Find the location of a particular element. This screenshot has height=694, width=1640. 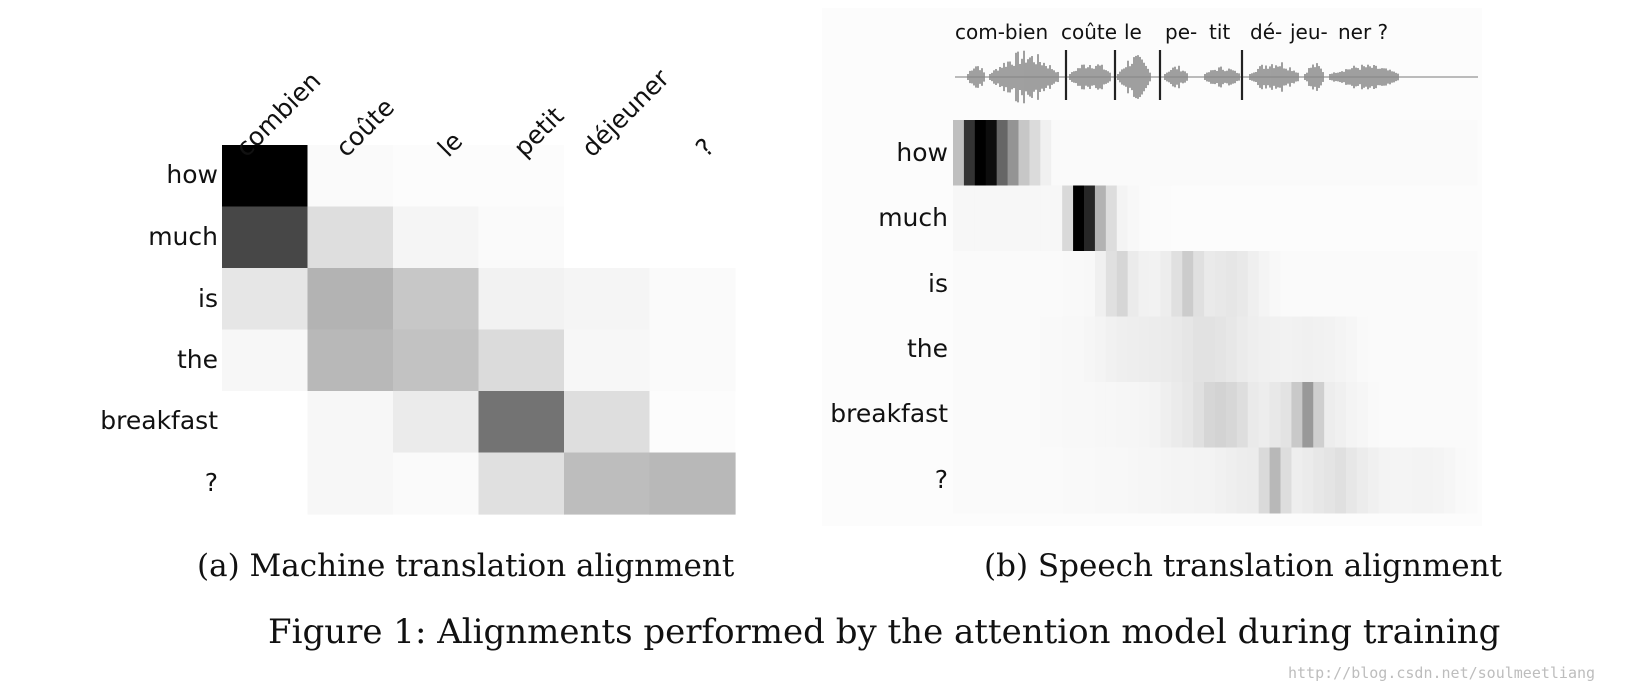

st-segment-label: tit is located at coordinates (1220, 32).